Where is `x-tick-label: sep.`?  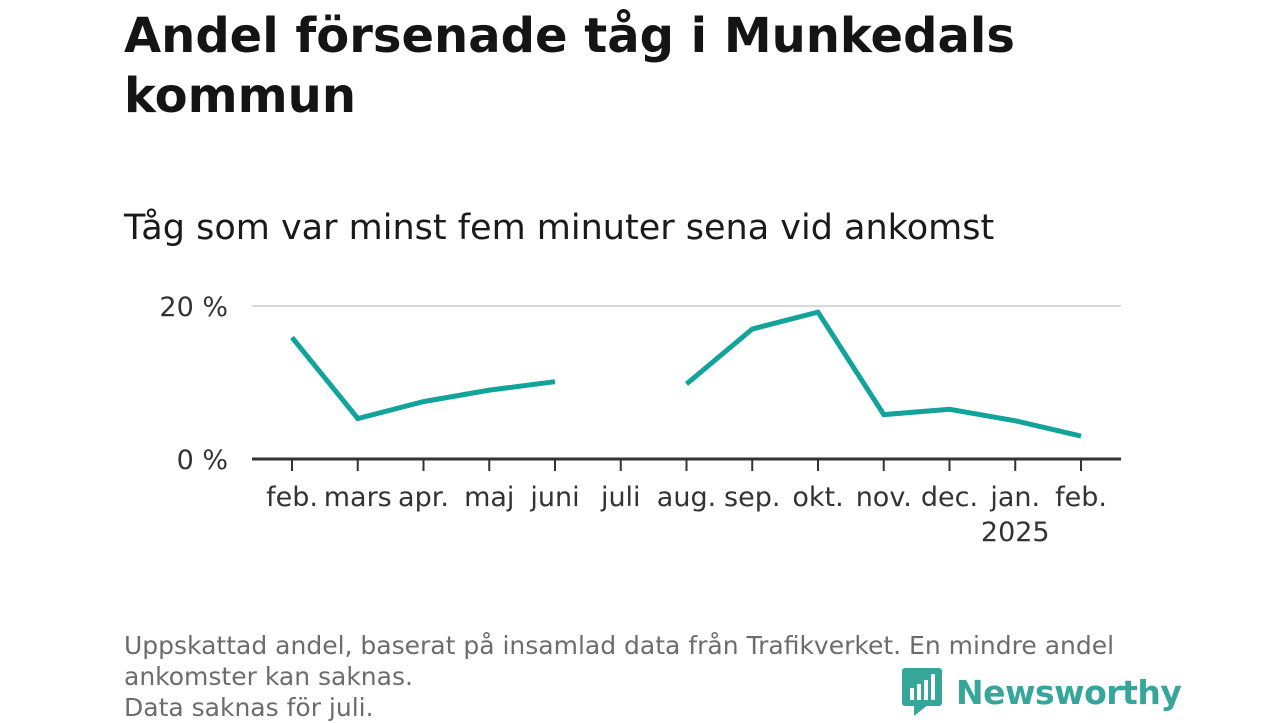 x-tick-label: sep. is located at coordinates (752, 497).